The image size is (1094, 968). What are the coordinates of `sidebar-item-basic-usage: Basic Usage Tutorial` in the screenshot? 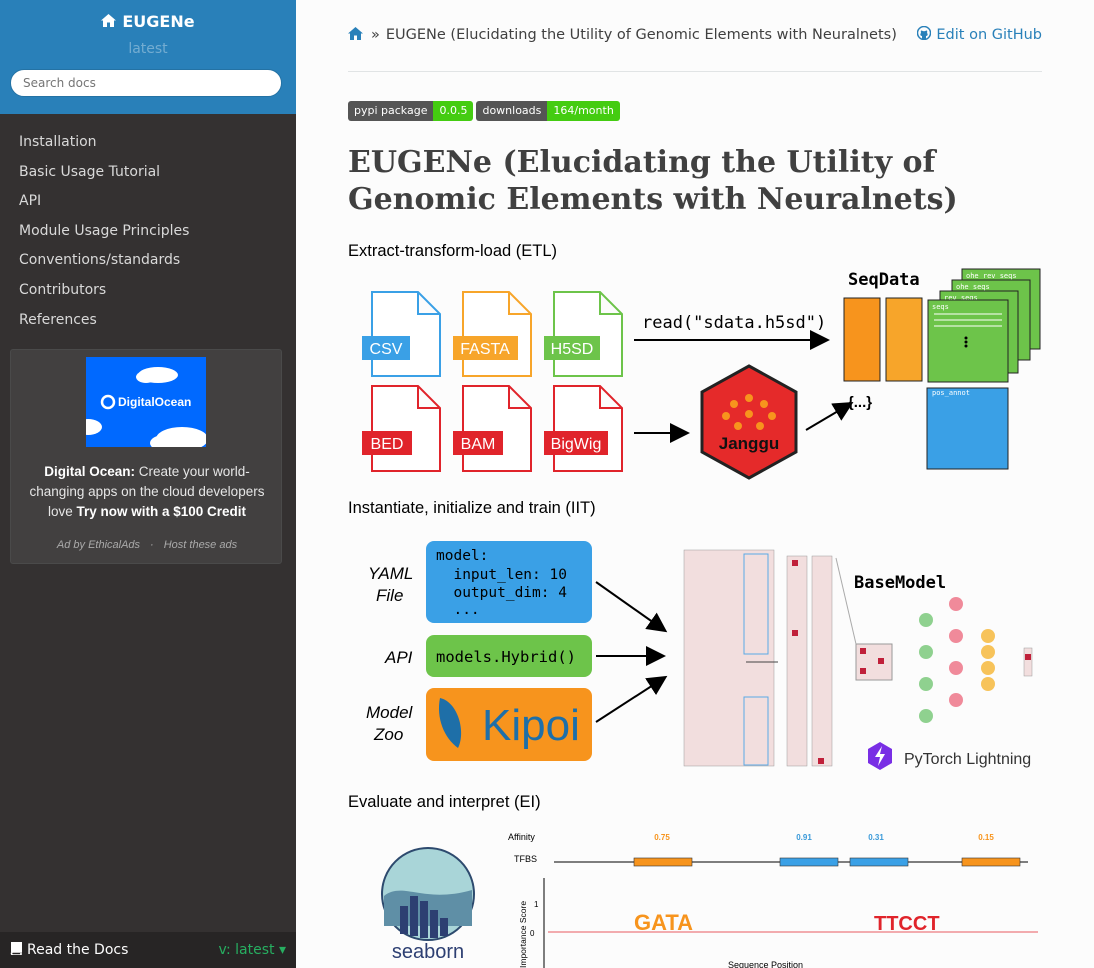 It's located at (90, 171).